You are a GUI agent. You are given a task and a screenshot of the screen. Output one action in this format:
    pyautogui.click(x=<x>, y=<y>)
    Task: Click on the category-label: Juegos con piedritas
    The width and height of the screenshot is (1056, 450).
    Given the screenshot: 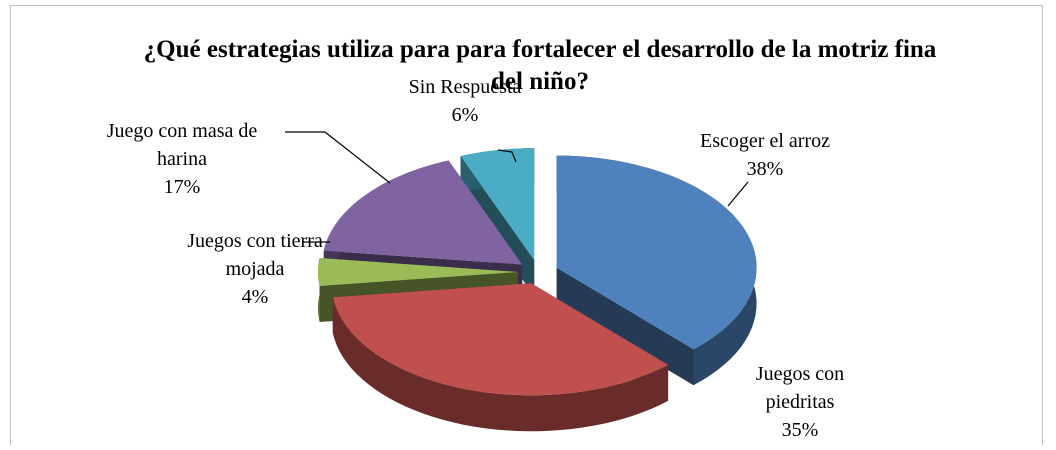 What is the action you would take?
    pyautogui.click(x=800, y=388)
    